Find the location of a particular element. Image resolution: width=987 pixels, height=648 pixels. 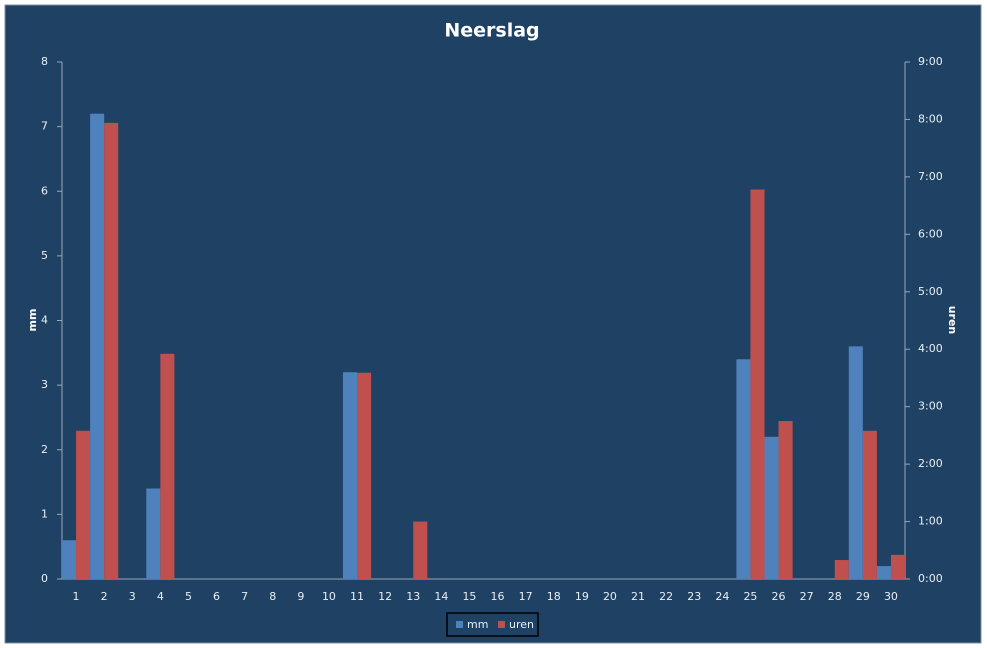

x-tick-label: 5 is located at coordinates (188, 596).